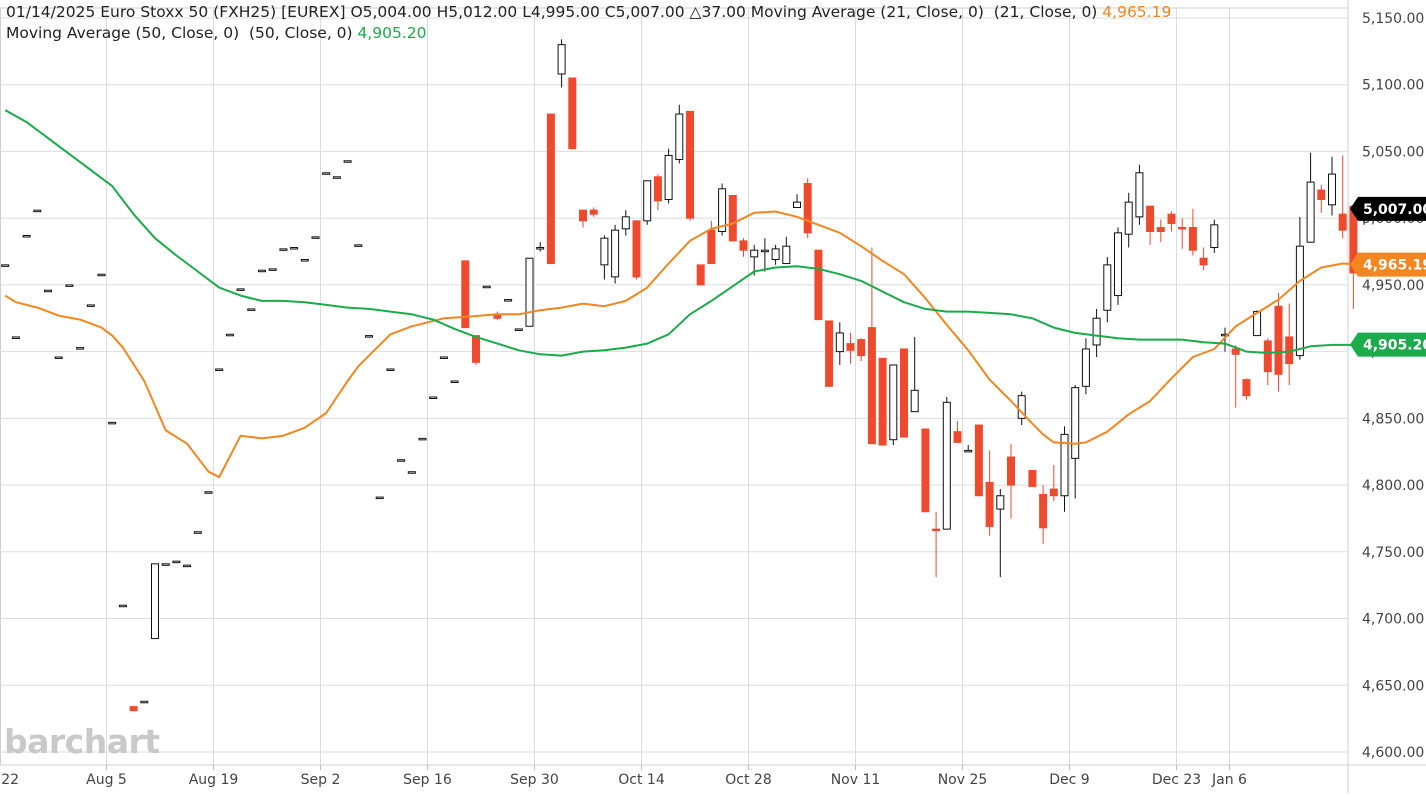 This screenshot has width=1426, height=797. I want to click on y-tick-label: 5,150.00, so click(1393, 19).